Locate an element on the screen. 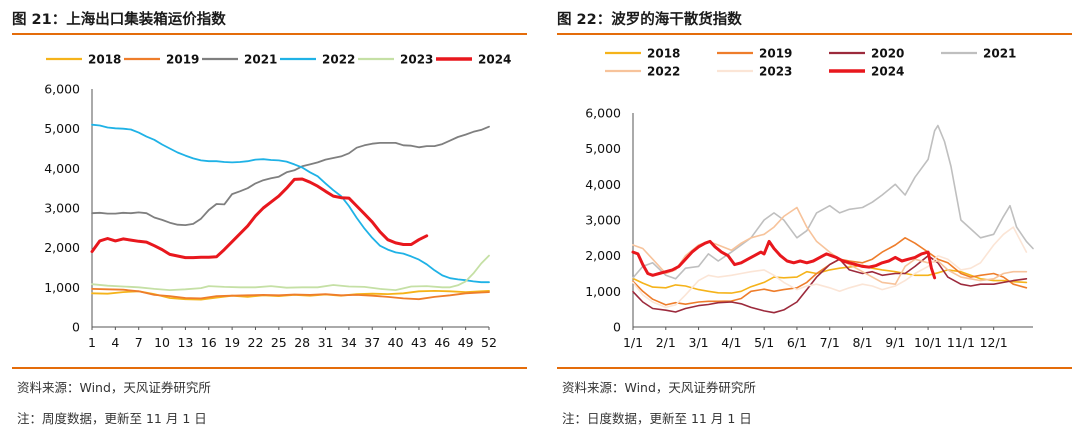 This screenshot has width=1080, height=428. x-tick-label: 43 is located at coordinates (419, 342).